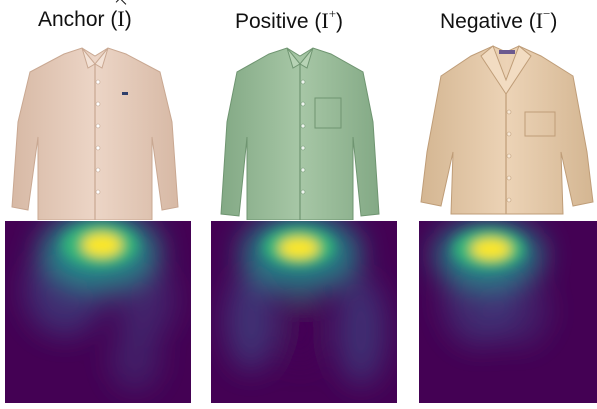 The image size is (597, 409). Describe the element at coordinates (71, 19) in the screenshot. I see `anchor-label: Anchor` at that location.